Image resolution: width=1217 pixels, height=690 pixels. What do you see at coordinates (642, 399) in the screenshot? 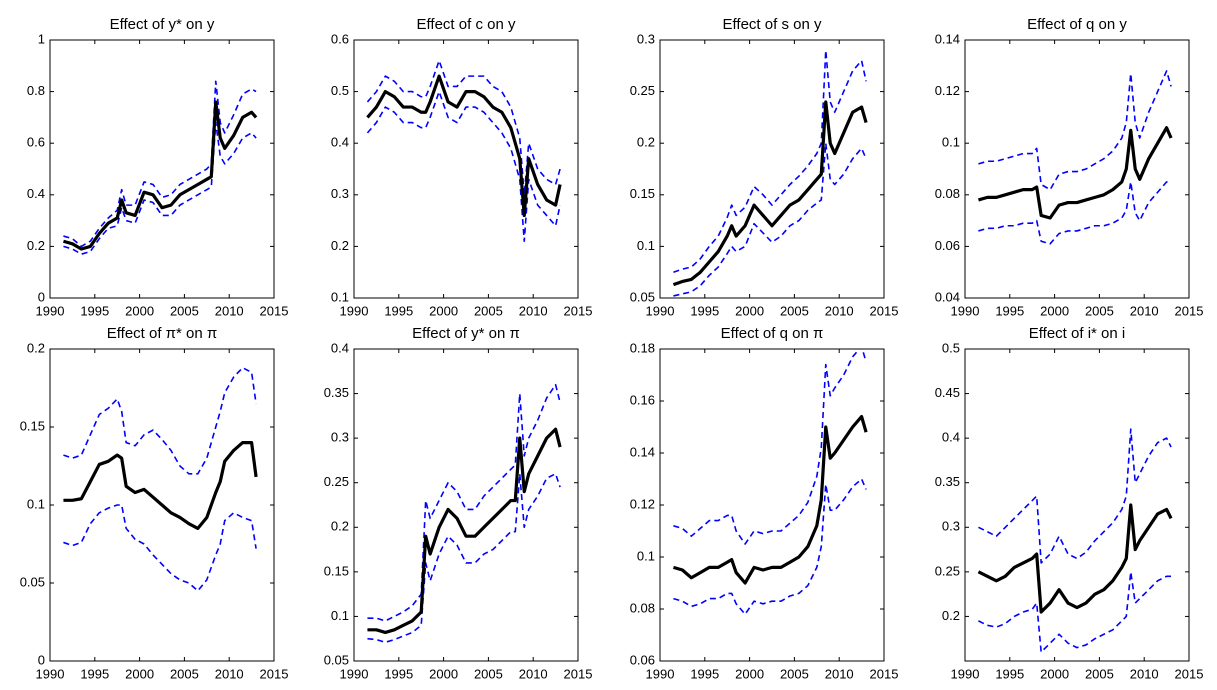
I see `y-tick-label: 0.16` at bounding box center [642, 399].